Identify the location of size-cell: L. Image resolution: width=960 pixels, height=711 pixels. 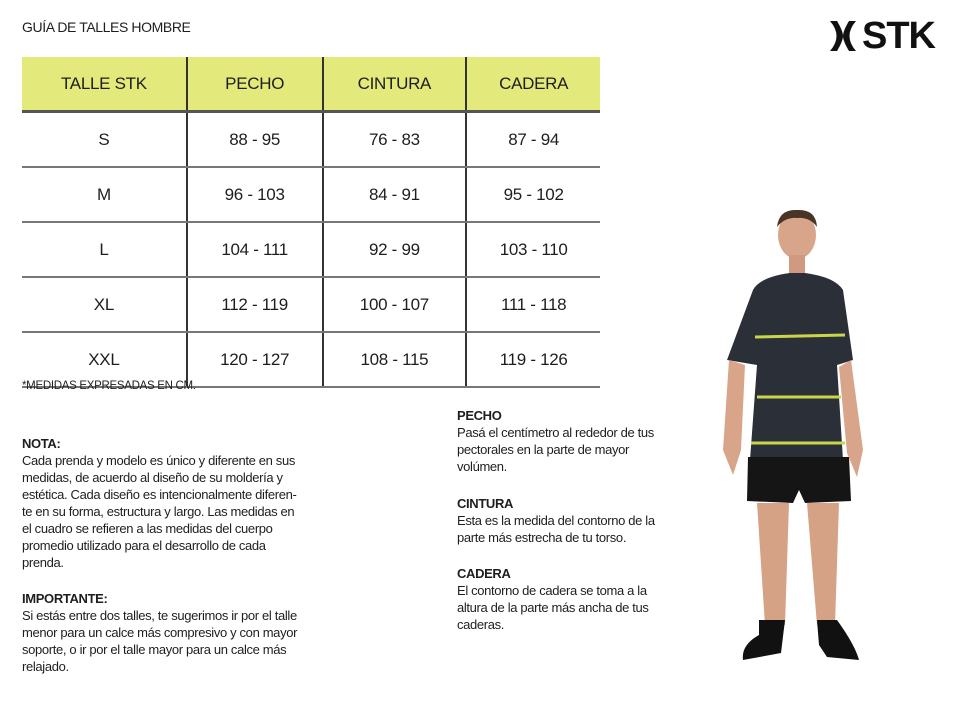
(104, 250).